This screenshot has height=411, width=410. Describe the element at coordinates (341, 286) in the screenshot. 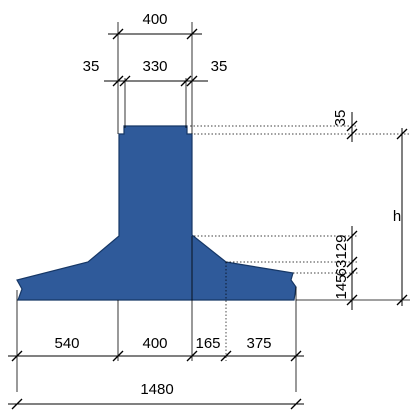

I see `dim-label-vertical-145: 145` at that location.